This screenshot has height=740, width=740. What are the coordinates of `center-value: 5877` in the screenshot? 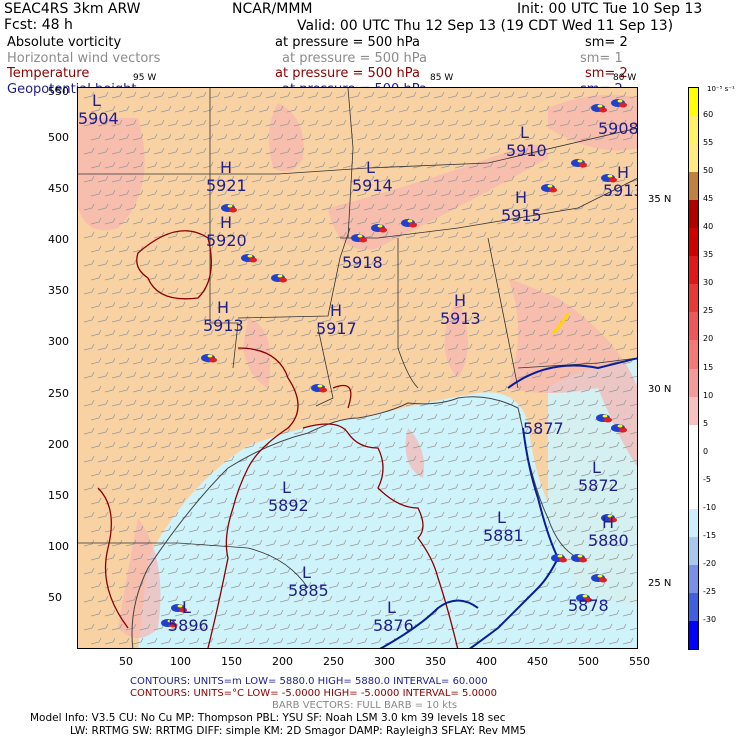 It's located at (543, 428).